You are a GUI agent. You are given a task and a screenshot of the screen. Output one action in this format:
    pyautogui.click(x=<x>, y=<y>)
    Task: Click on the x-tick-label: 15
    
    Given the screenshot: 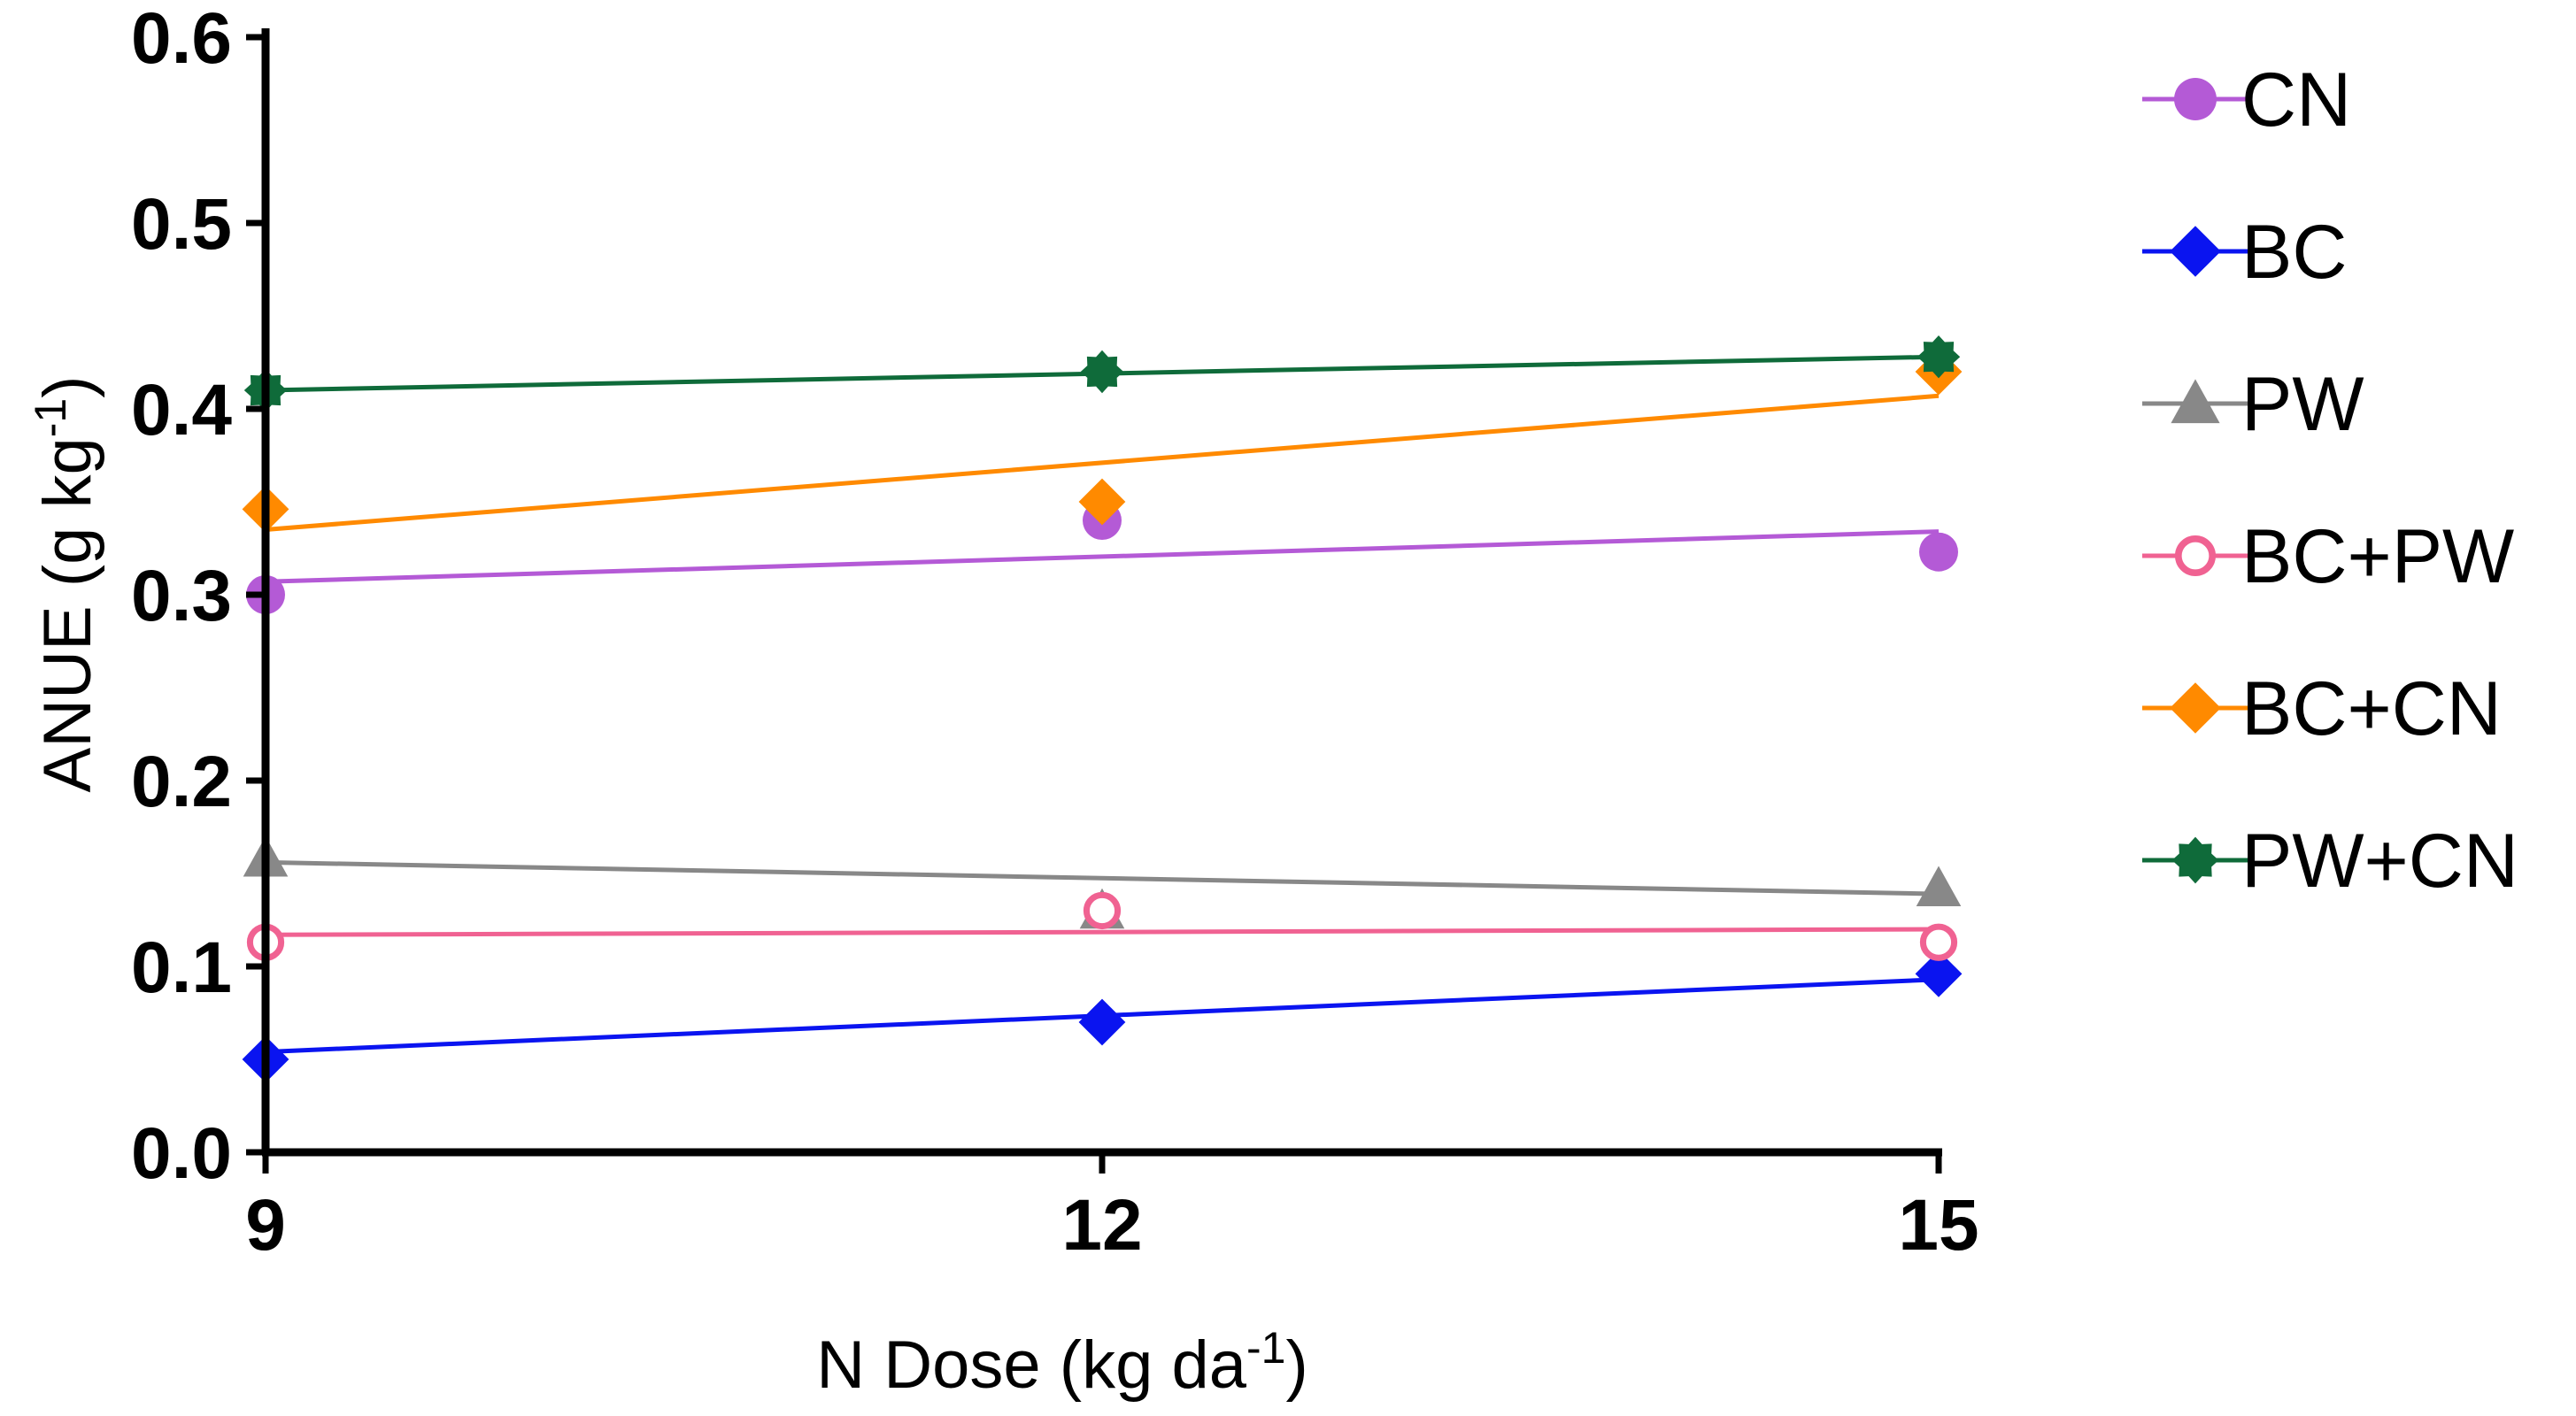 What is the action you would take?
    pyautogui.click(x=1938, y=1225)
    